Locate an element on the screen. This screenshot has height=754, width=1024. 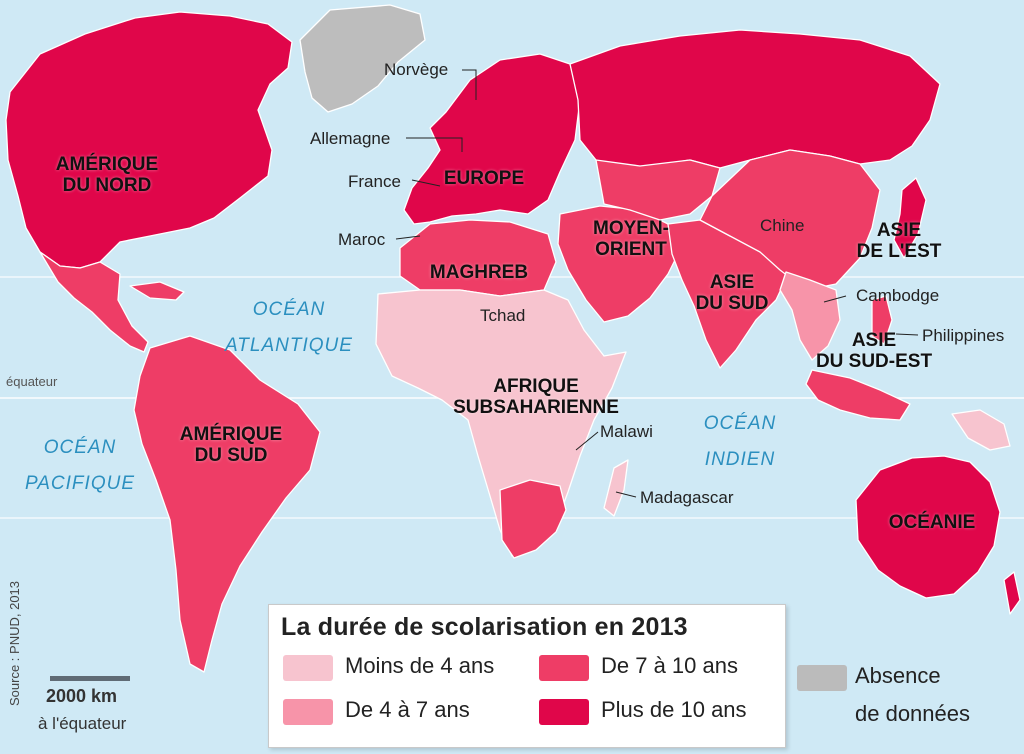
legend-label-absence-line1: Absence is located at coordinates (898, 675).